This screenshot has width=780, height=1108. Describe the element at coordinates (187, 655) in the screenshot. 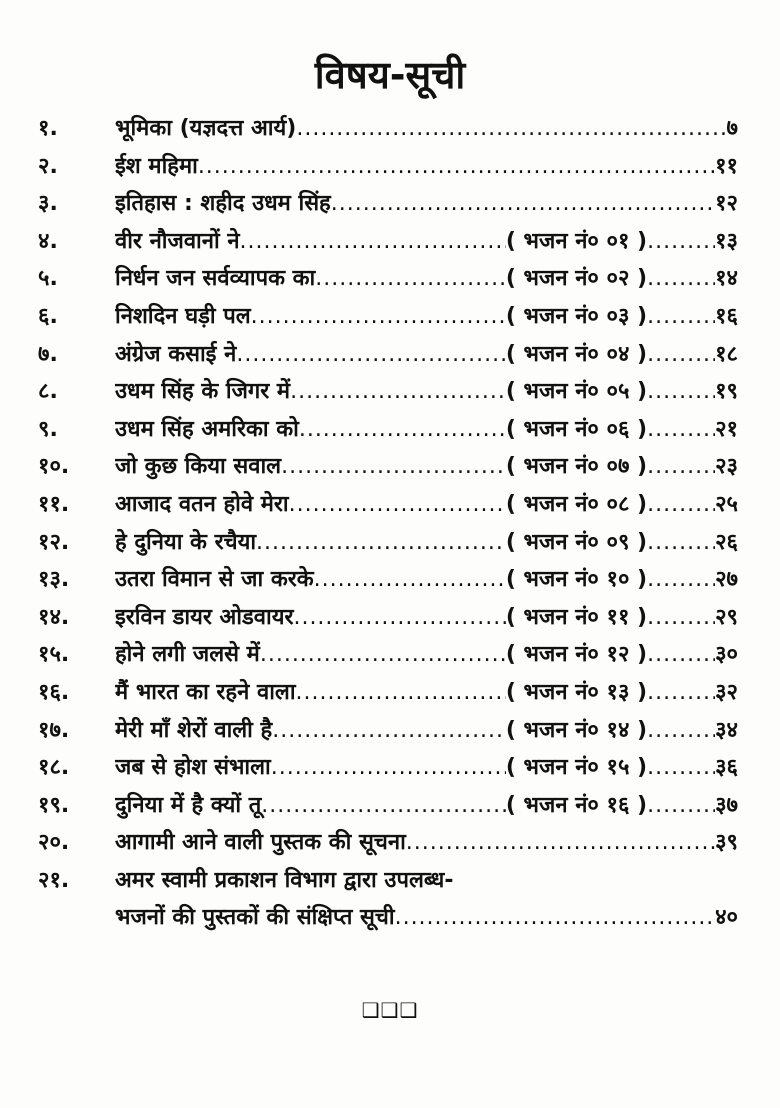

I see `entry-title: होने लगी जलसे में` at that location.